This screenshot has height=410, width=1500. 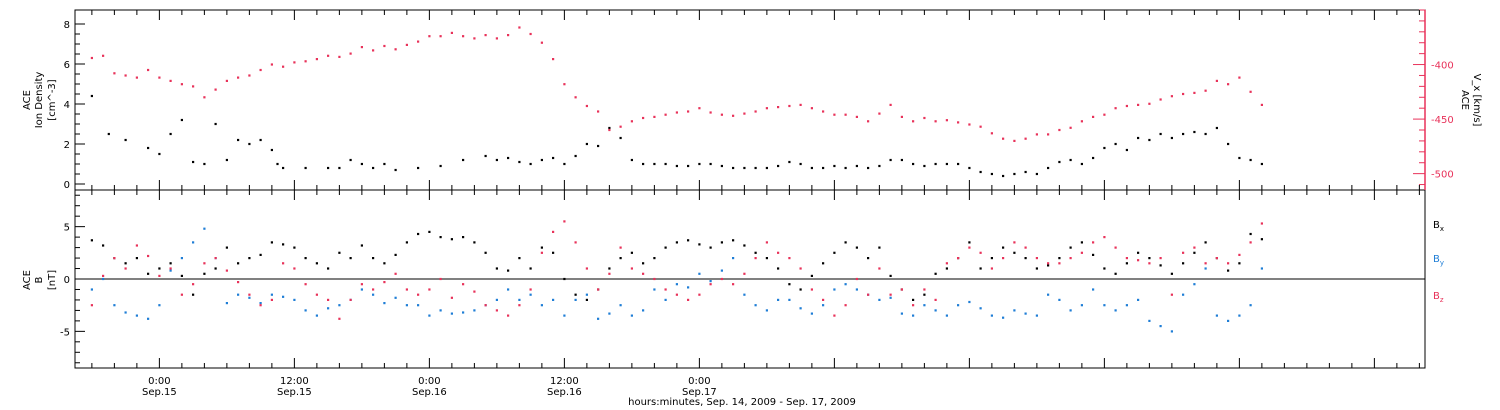 I want to click on legend-sub: z, so click(x=1442, y=300).